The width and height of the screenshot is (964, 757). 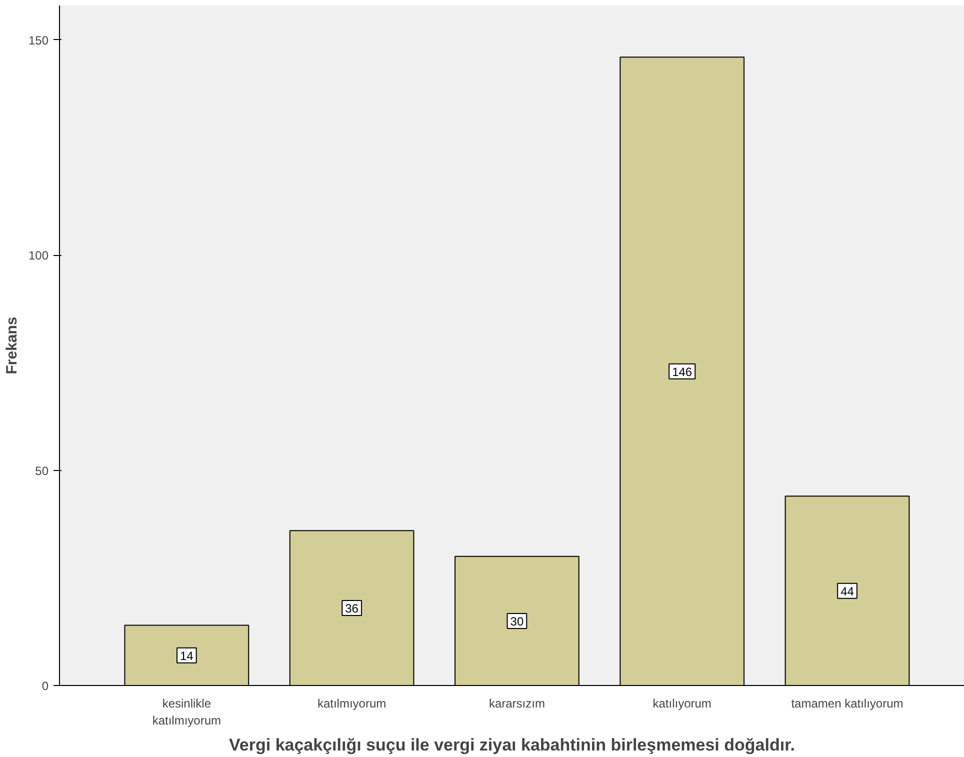 What do you see at coordinates (11, 345) in the screenshot?
I see `y-axis-title: Frekans` at bounding box center [11, 345].